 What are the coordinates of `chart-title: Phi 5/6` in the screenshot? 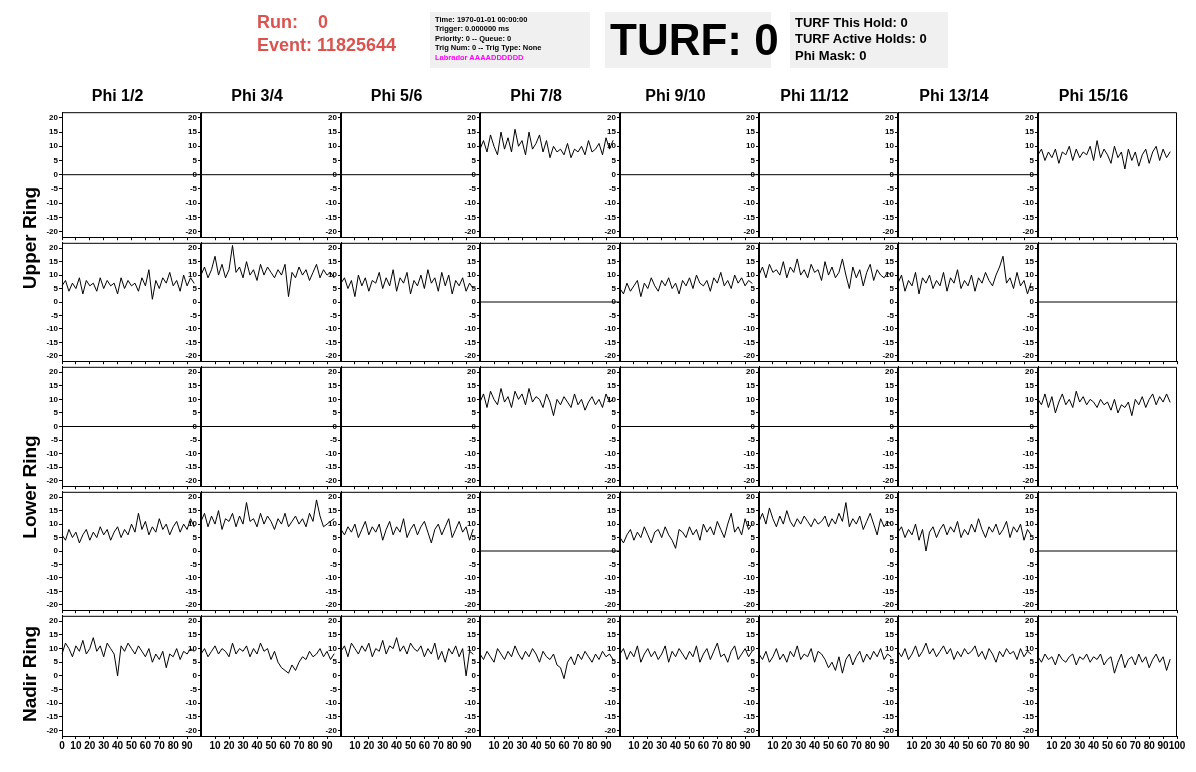 It's located at (396, 96).